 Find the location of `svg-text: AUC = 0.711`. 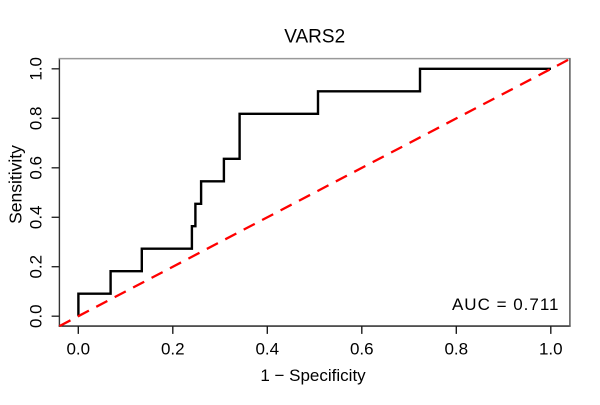

svg-text: AUC = 0.711 is located at coordinates (506, 304).